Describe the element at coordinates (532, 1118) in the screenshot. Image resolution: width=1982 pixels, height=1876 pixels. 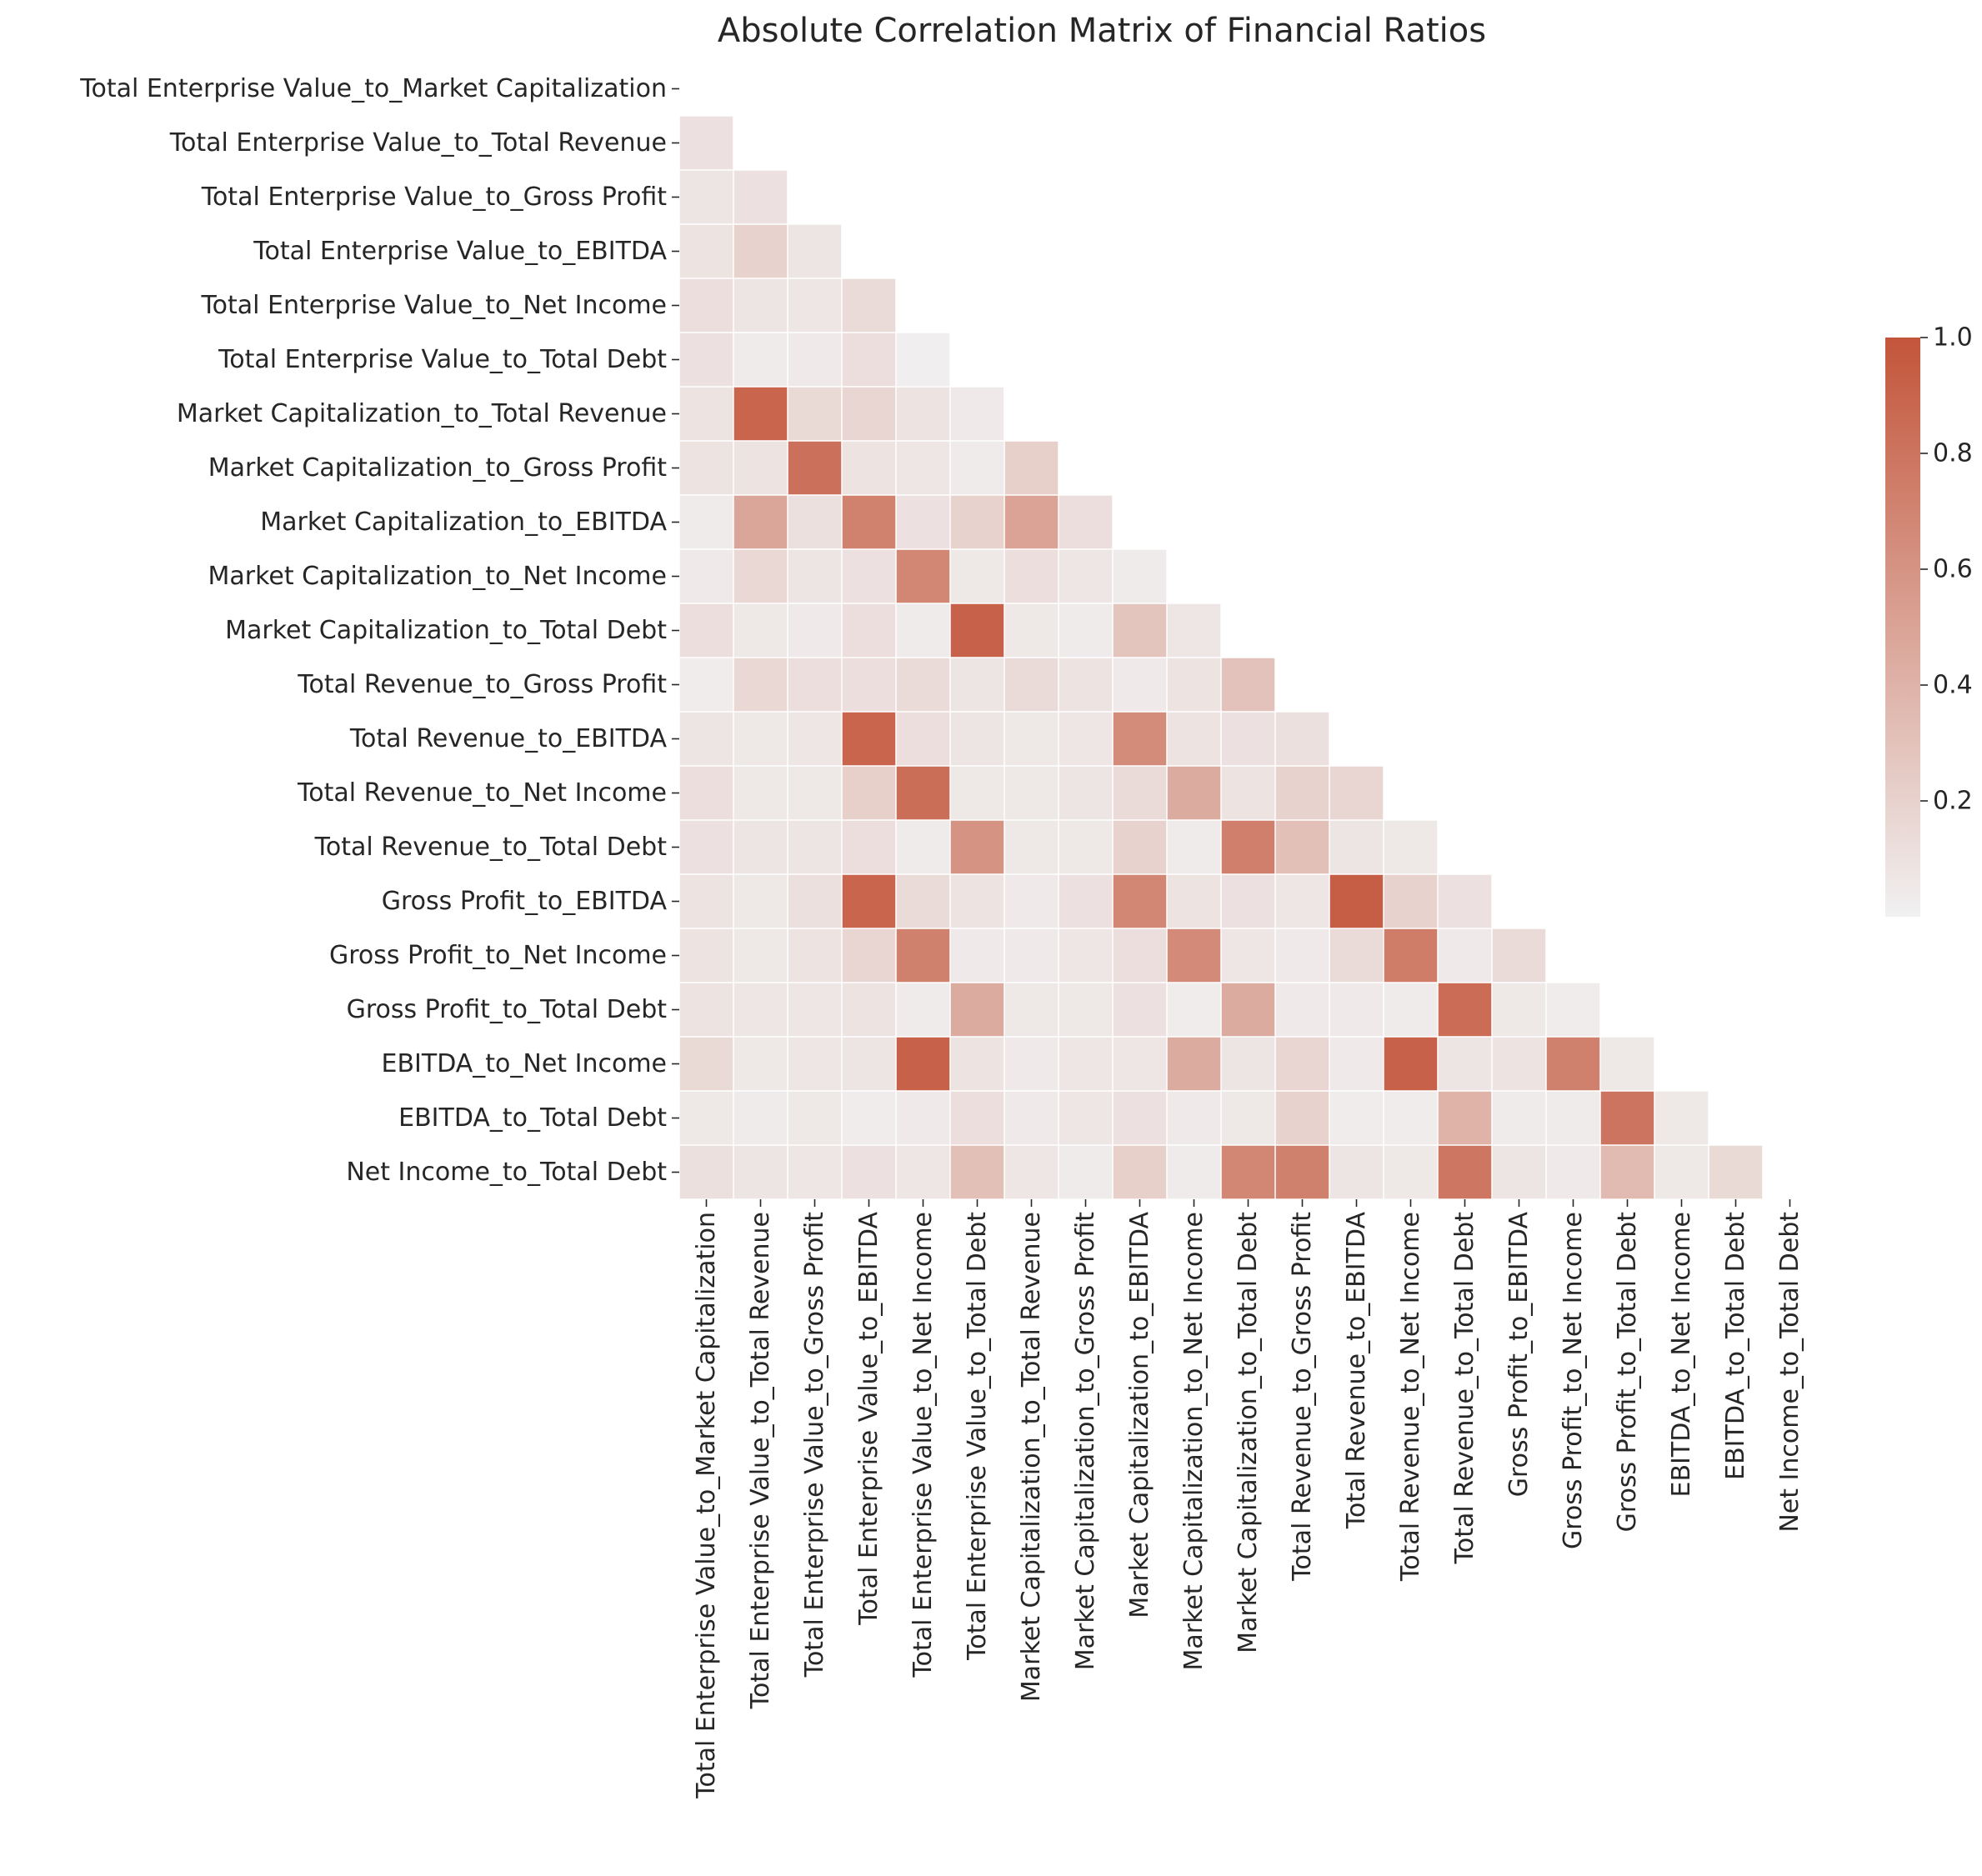
I see `y-tick-label: EBITDA_to_Total Debt` at that location.